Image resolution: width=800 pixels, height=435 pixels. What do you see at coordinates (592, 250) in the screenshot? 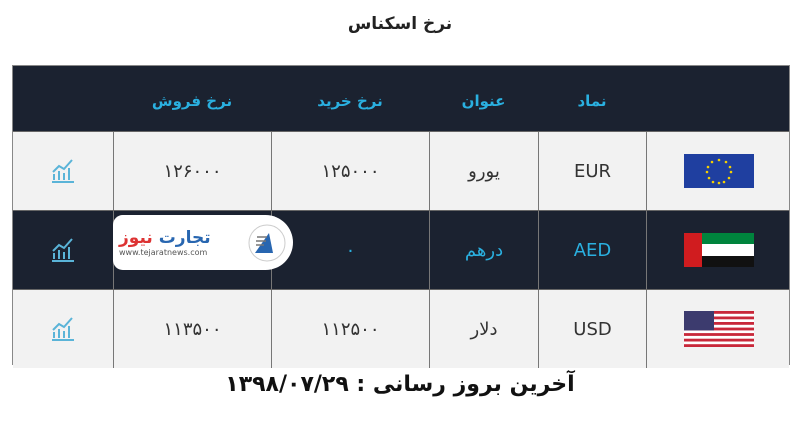
I see `currency-symbol: AED` at bounding box center [592, 250].